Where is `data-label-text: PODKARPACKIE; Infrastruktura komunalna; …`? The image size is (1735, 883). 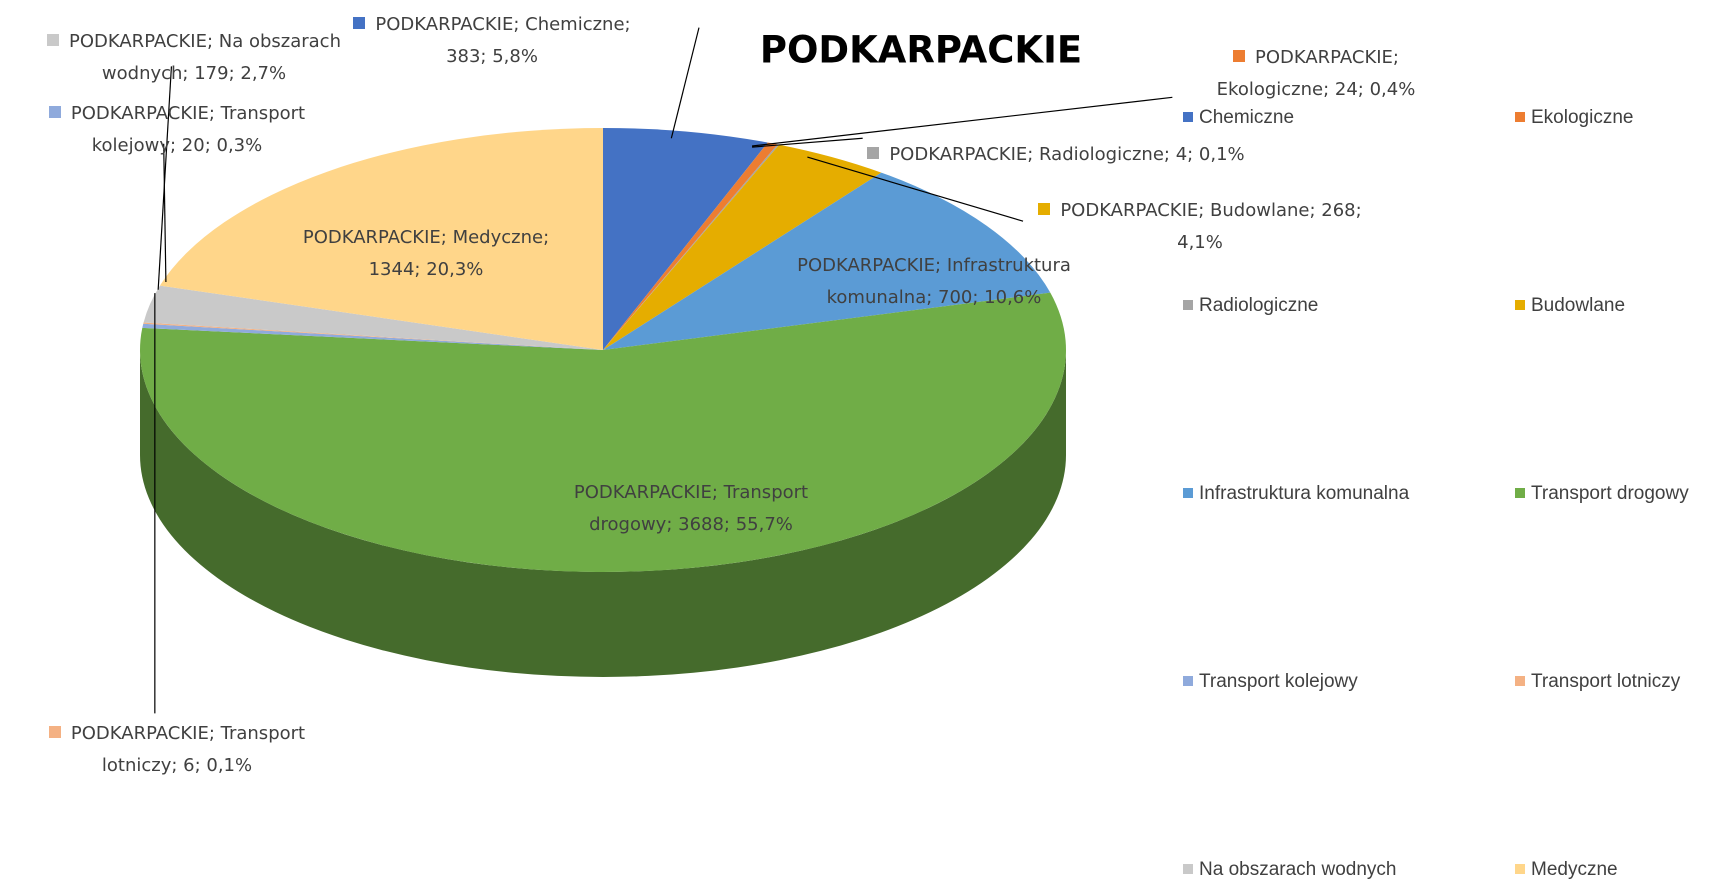 data-label-text: PODKARPACKIE; Infrastruktura komunalna; … is located at coordinates (934, 281).